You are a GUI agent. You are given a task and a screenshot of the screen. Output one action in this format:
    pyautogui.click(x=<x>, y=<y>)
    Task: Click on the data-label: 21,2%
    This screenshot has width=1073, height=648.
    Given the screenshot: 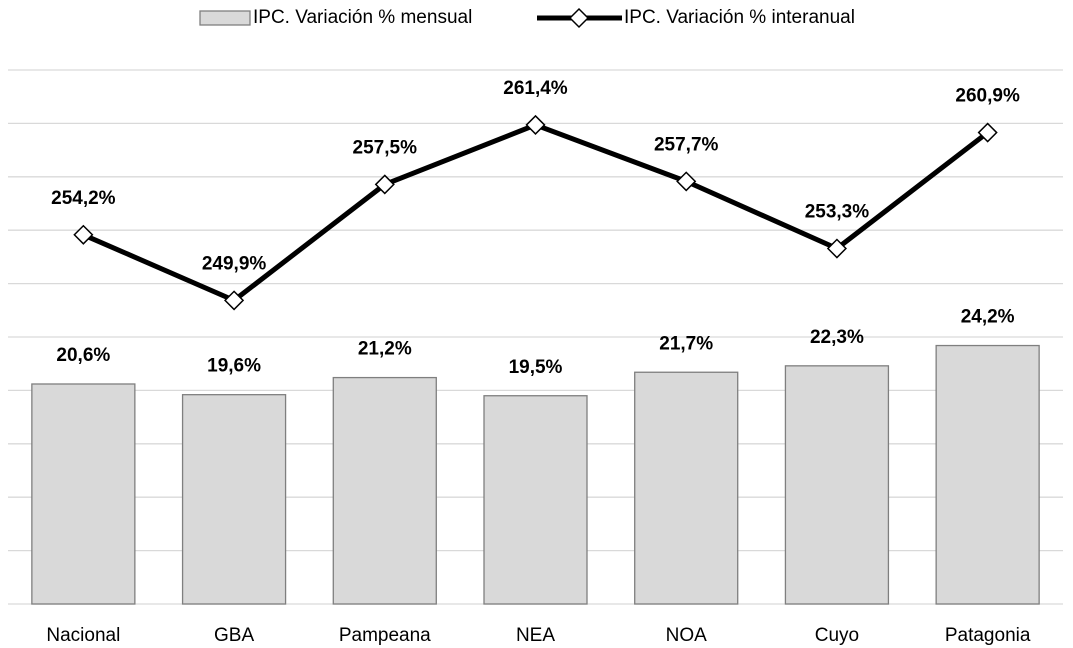 What is the action you would take?
    pyautogui.click(x=385, y=349)
    